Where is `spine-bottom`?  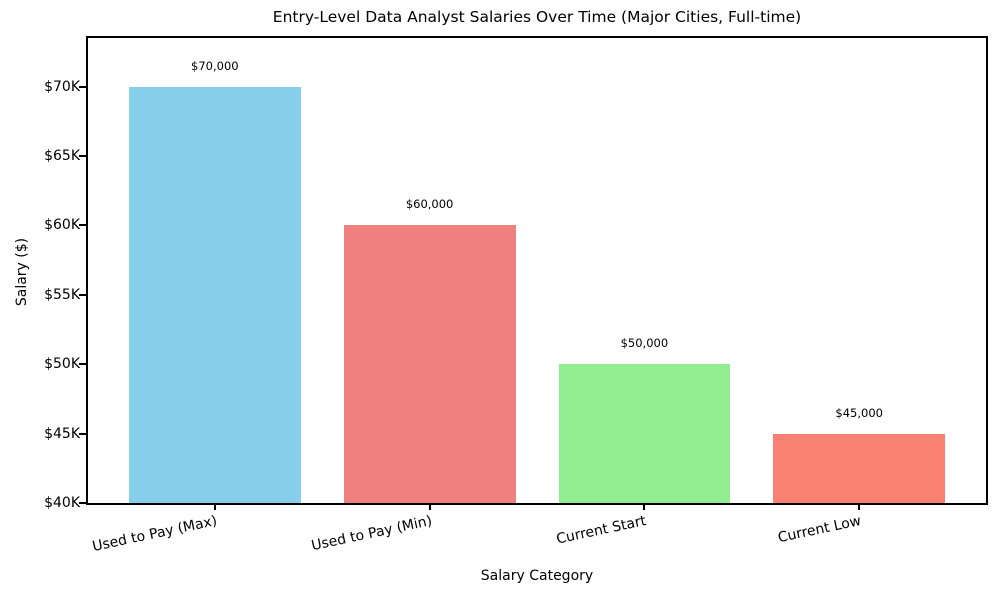
spine-bottom is located at coordinates (537, 504).